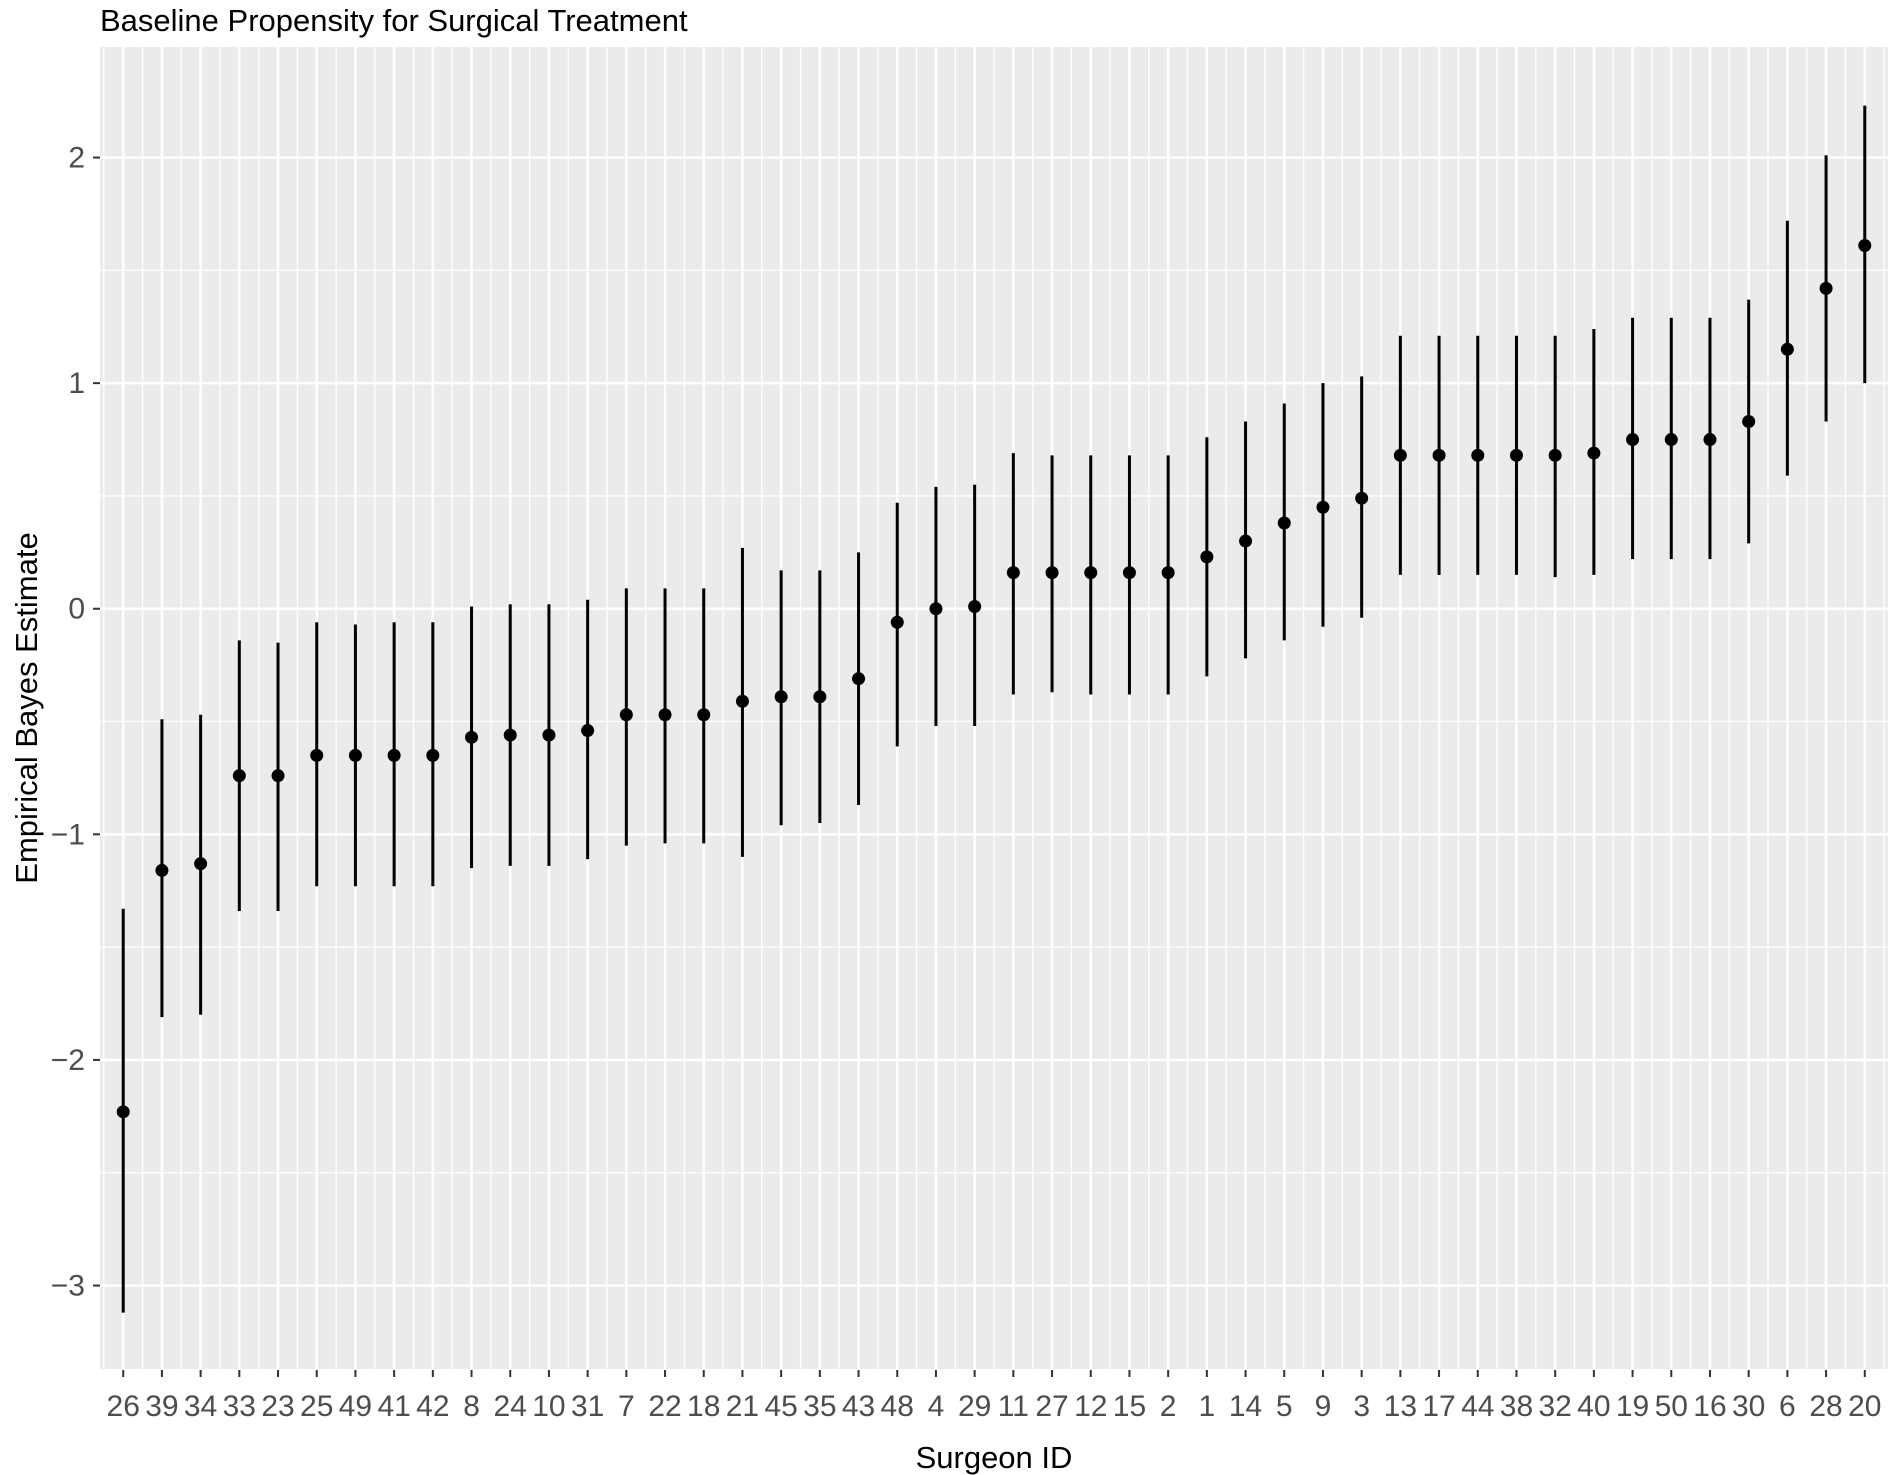  I want to click on y-tick-label: 0, so click(76, 609).